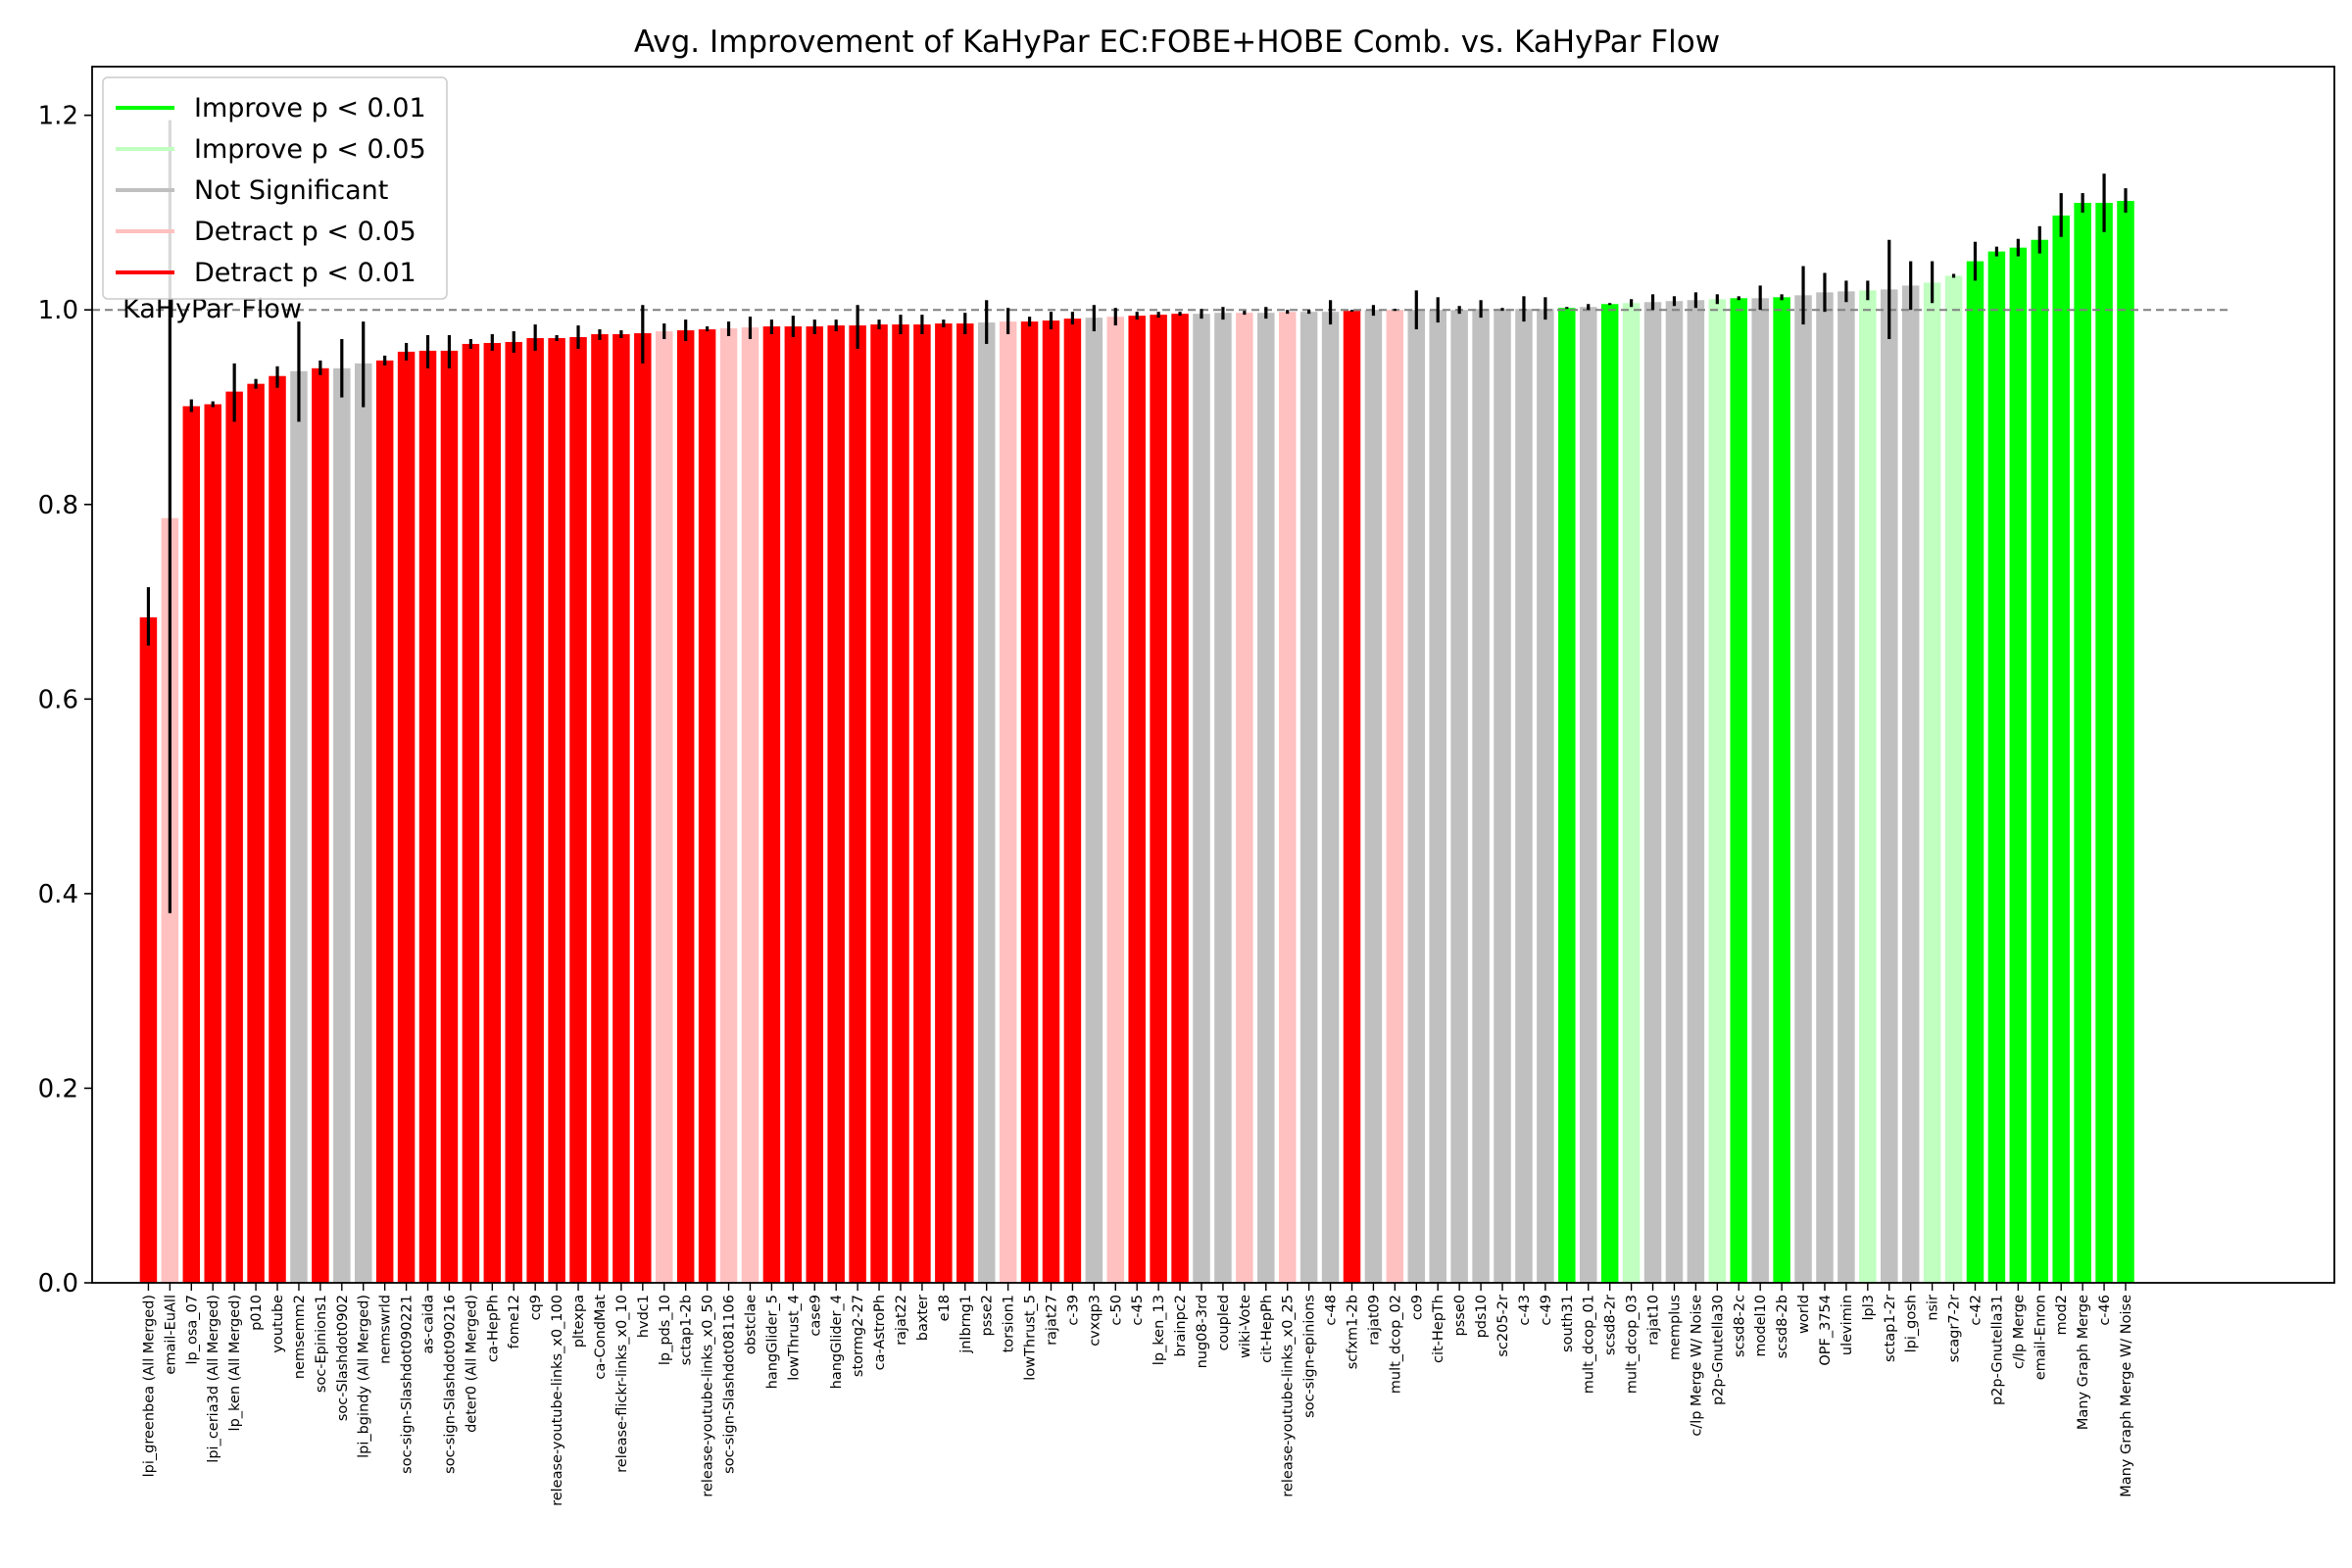  Describe the element at coordinates (1611, 1325) in the screenshot. I see `x-tick-label: scsd8-2r` at that location.